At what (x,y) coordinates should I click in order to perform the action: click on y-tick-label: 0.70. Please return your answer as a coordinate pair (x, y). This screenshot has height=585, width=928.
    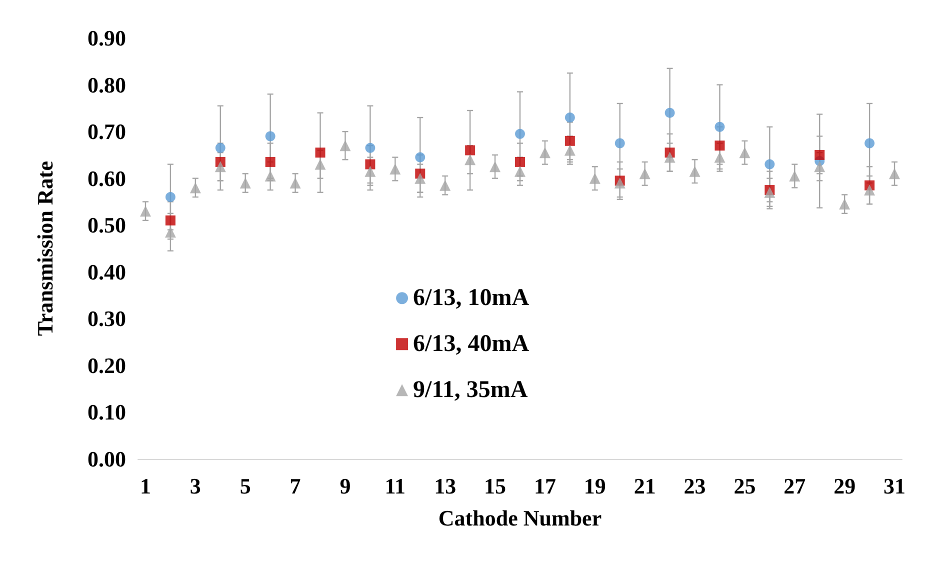
    Looking at the image, I should click on (107, 131).